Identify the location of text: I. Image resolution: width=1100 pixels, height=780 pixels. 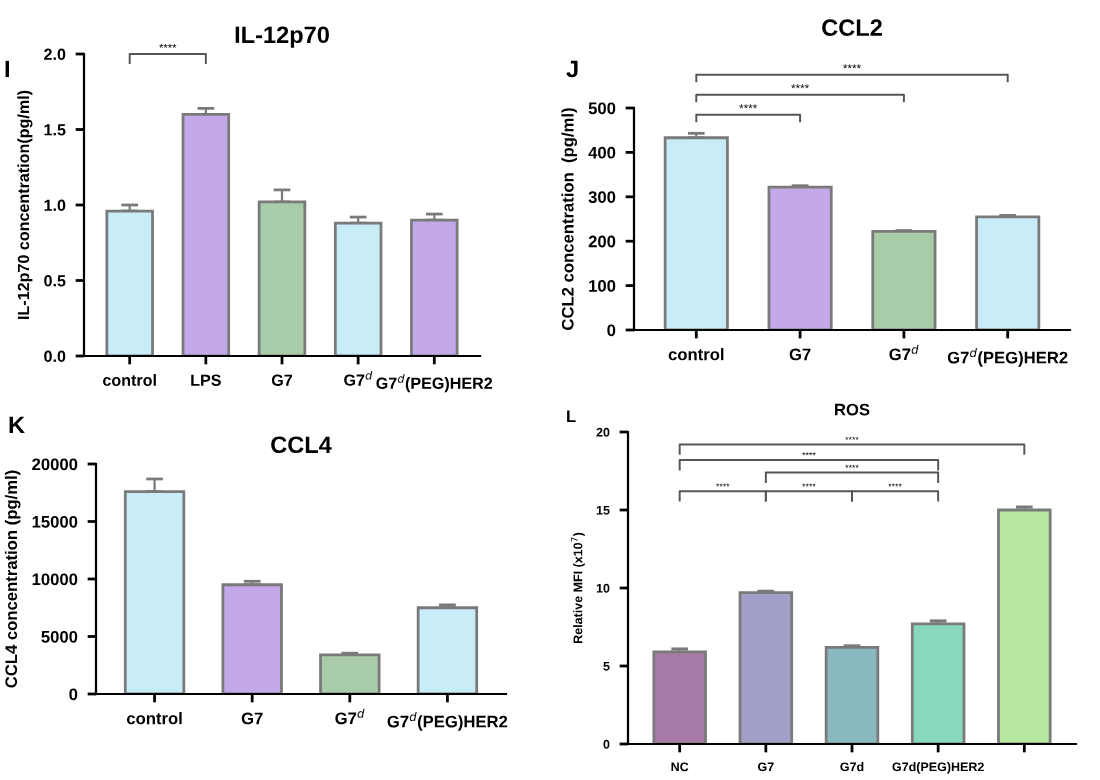
(7, 69).